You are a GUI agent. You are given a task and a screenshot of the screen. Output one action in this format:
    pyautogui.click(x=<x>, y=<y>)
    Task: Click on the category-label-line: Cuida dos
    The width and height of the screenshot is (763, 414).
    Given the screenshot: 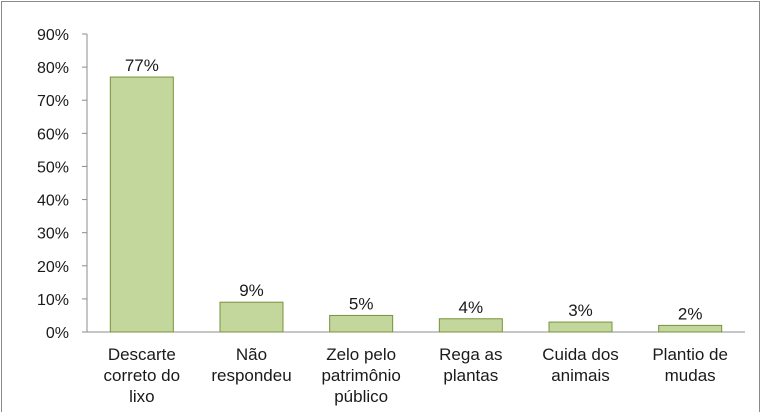 What is the action you would take?
    pyautogui.click(x=580, y=354)
    